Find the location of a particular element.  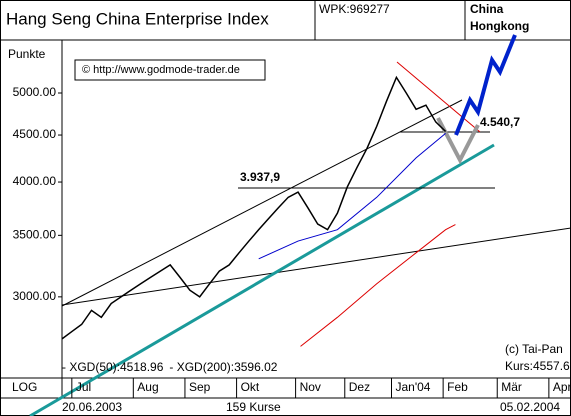

x-tick-label: Jan'04 is located at coordinates (412, 387).